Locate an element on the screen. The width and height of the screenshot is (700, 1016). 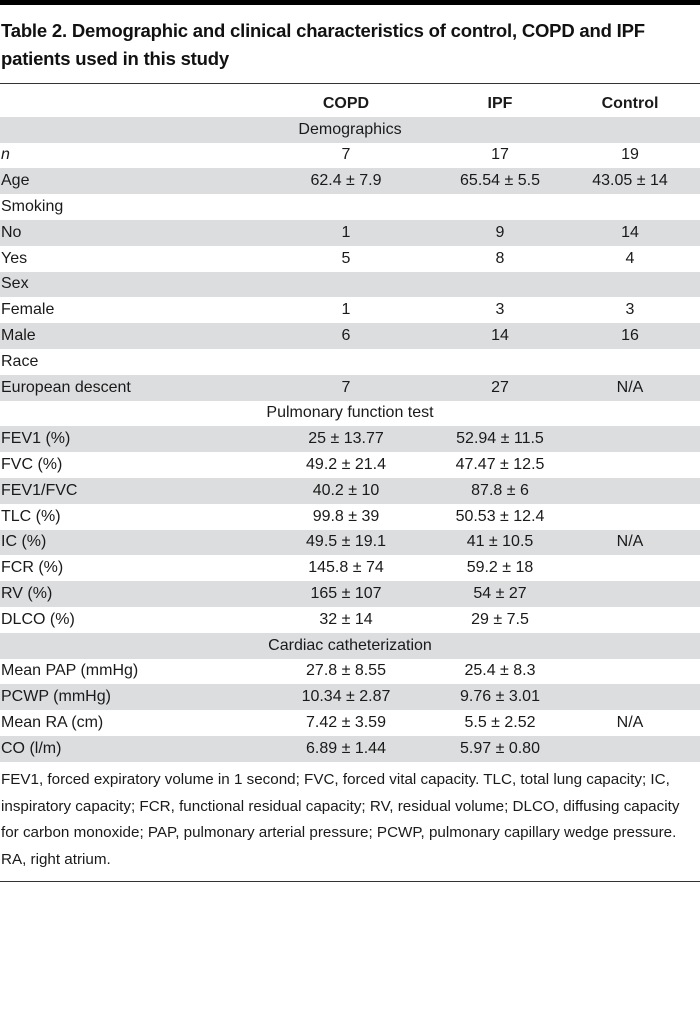
cell-ipf: 9.76 ± 3.01 is located at coordinates (500, 697).